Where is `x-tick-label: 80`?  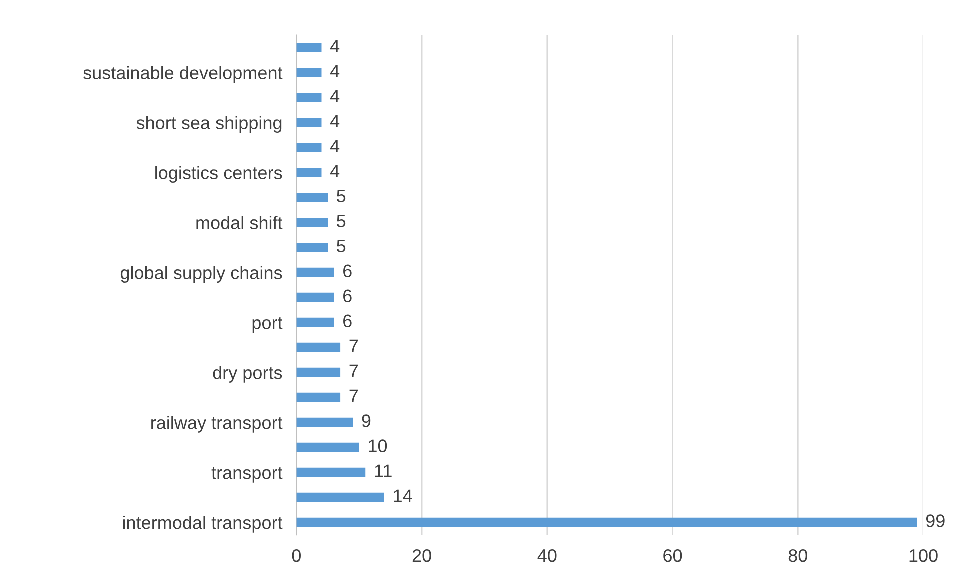
x-tick-label: 80 is located at coordinates (798, 555).